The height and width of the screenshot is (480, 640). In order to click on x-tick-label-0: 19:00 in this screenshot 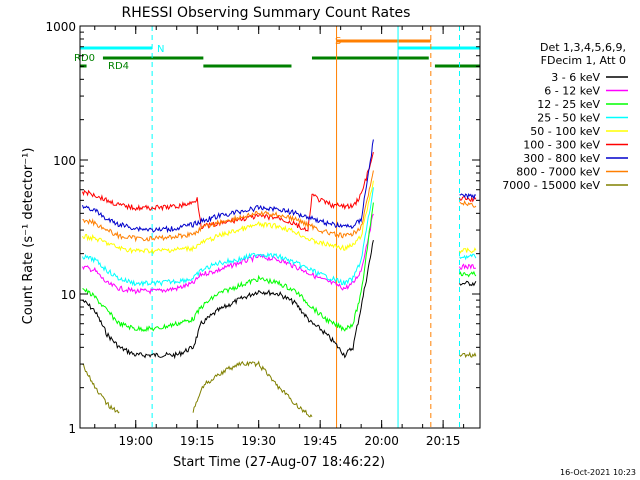, I will do `click(135, 441)`.